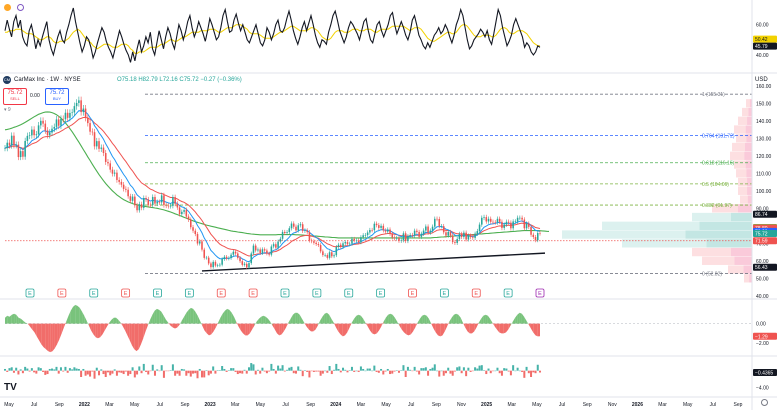 The height and width of the screenshot is (410, 777). What do you see at coordinates (47, 80) in the screenshot?
I see `symbol-title: CarMax Inc · 1W · NYSE` at bounding box center [47, 80].